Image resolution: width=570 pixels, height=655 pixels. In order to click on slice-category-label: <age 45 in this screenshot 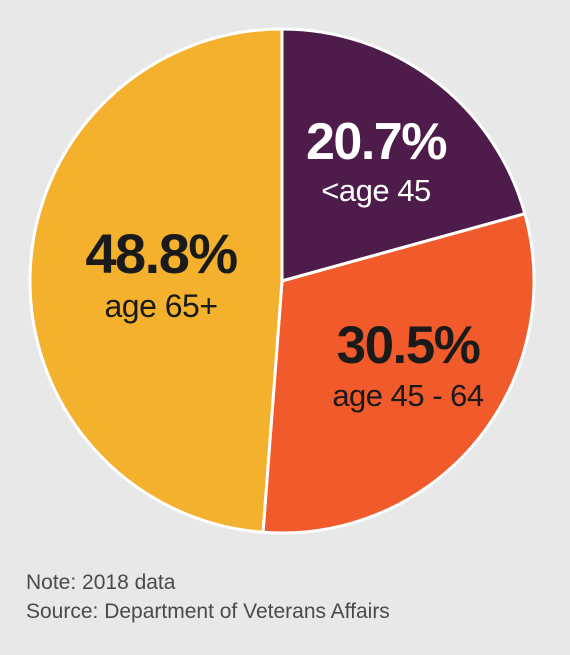, I will do `click(375, 190)`.